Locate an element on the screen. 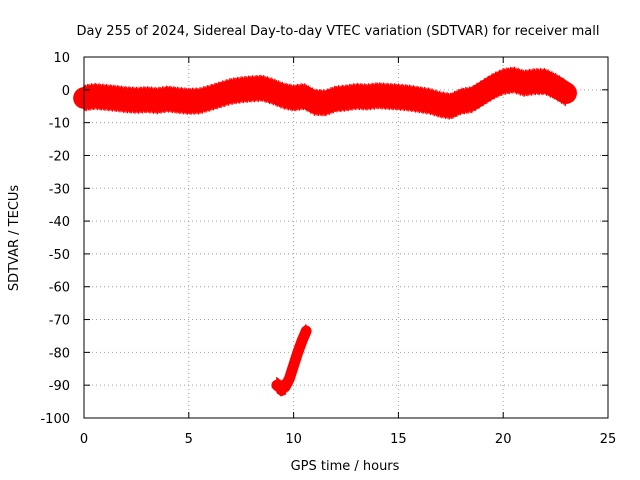 This screenshot has width=640, height=480. y-tick-label: -90 is located at coordinates (59, 386).